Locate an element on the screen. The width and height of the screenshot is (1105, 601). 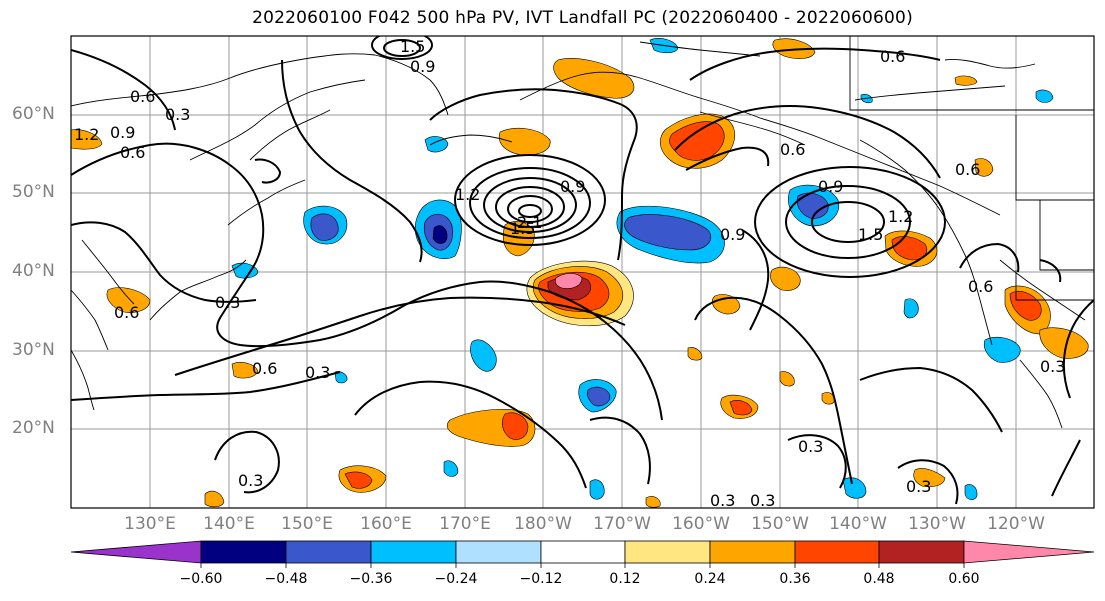
colorbar-tick-label: 0.12 is located at coordinates (625, 579).